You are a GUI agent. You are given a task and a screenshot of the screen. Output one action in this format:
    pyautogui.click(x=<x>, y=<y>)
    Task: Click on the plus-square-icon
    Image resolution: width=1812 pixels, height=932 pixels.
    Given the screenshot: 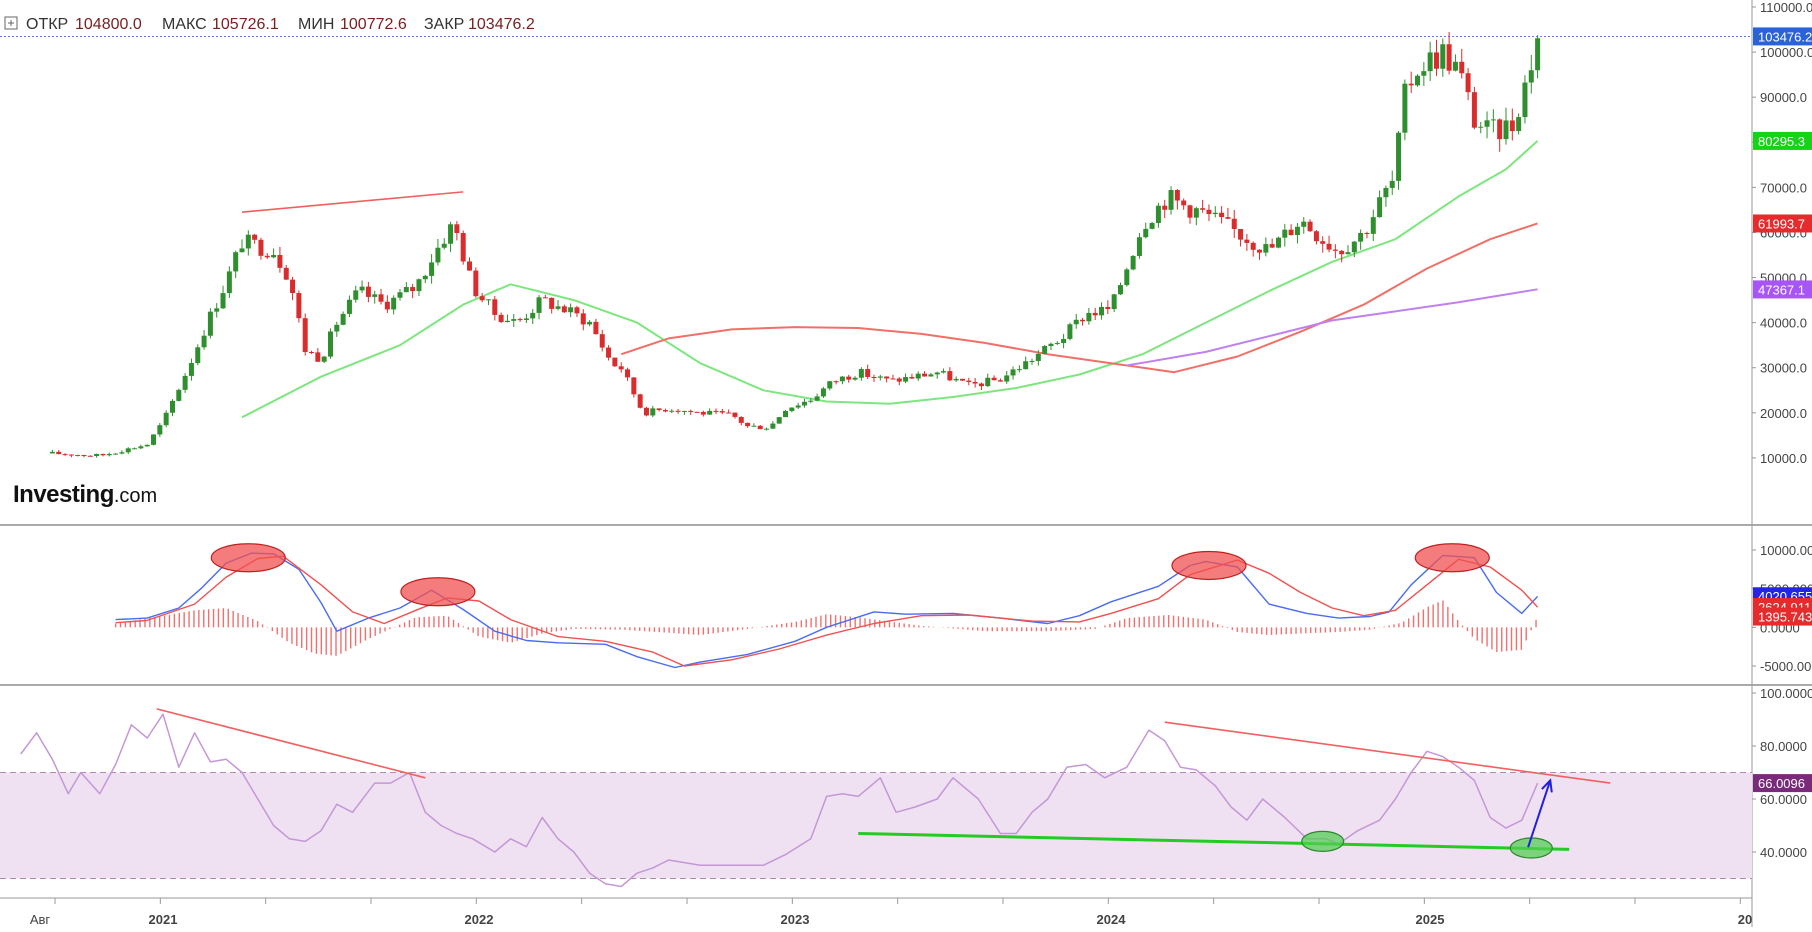 What is the action you would take?
    pyautogui.click(x=11, y=23)
    